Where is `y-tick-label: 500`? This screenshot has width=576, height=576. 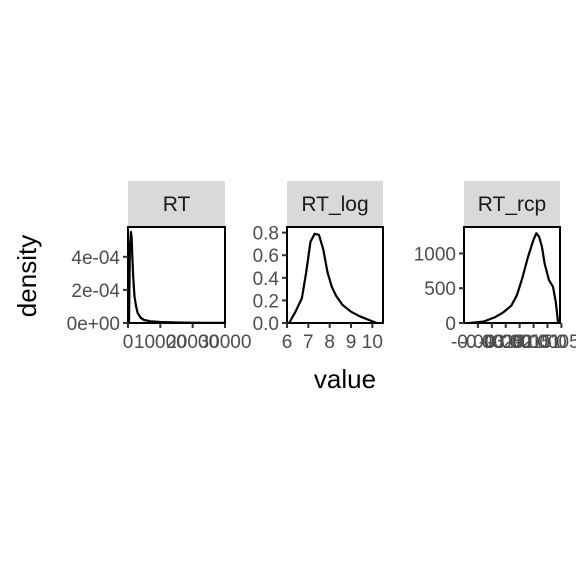
y-tick-label: 500 is located at coordinates (440, 289).